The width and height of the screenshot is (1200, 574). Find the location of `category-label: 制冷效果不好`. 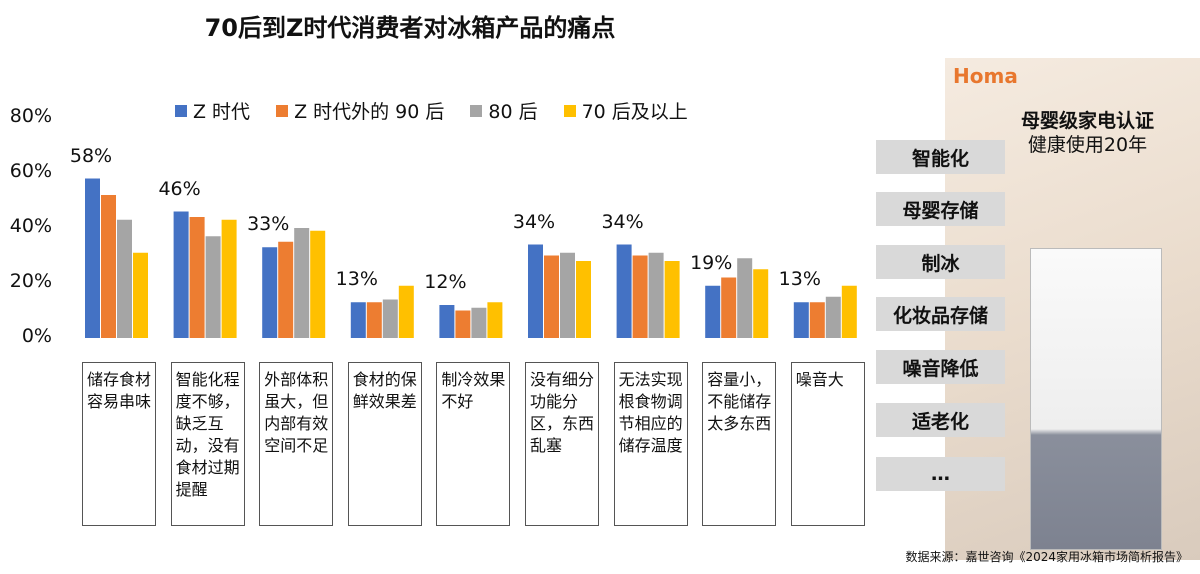

category-label: 制冷效果不好 is located at coordinates (473, 444).